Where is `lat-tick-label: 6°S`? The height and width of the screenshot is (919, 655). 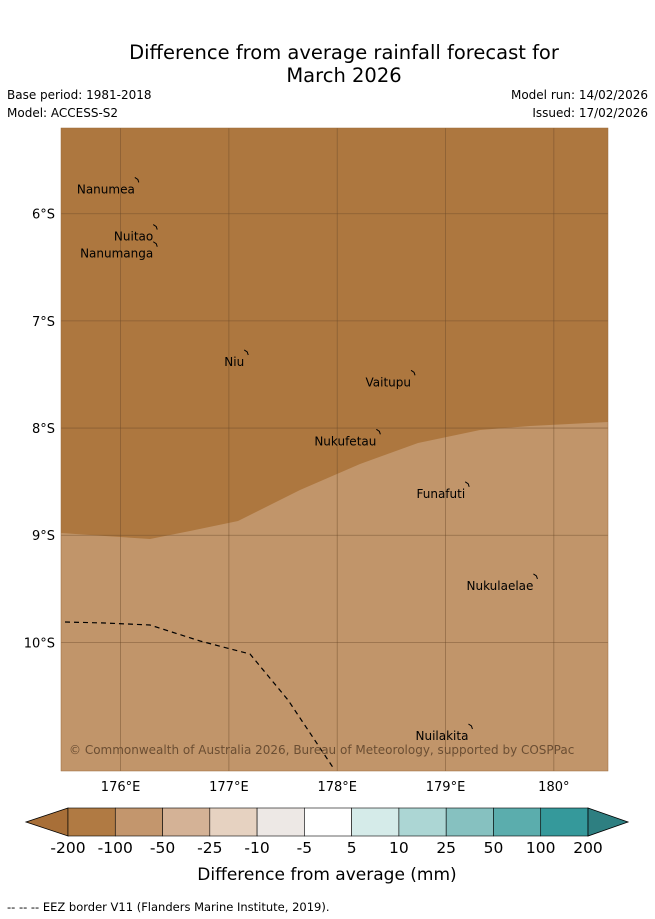
lat-tick-label: 6°S is located at coordinates (43, 215).